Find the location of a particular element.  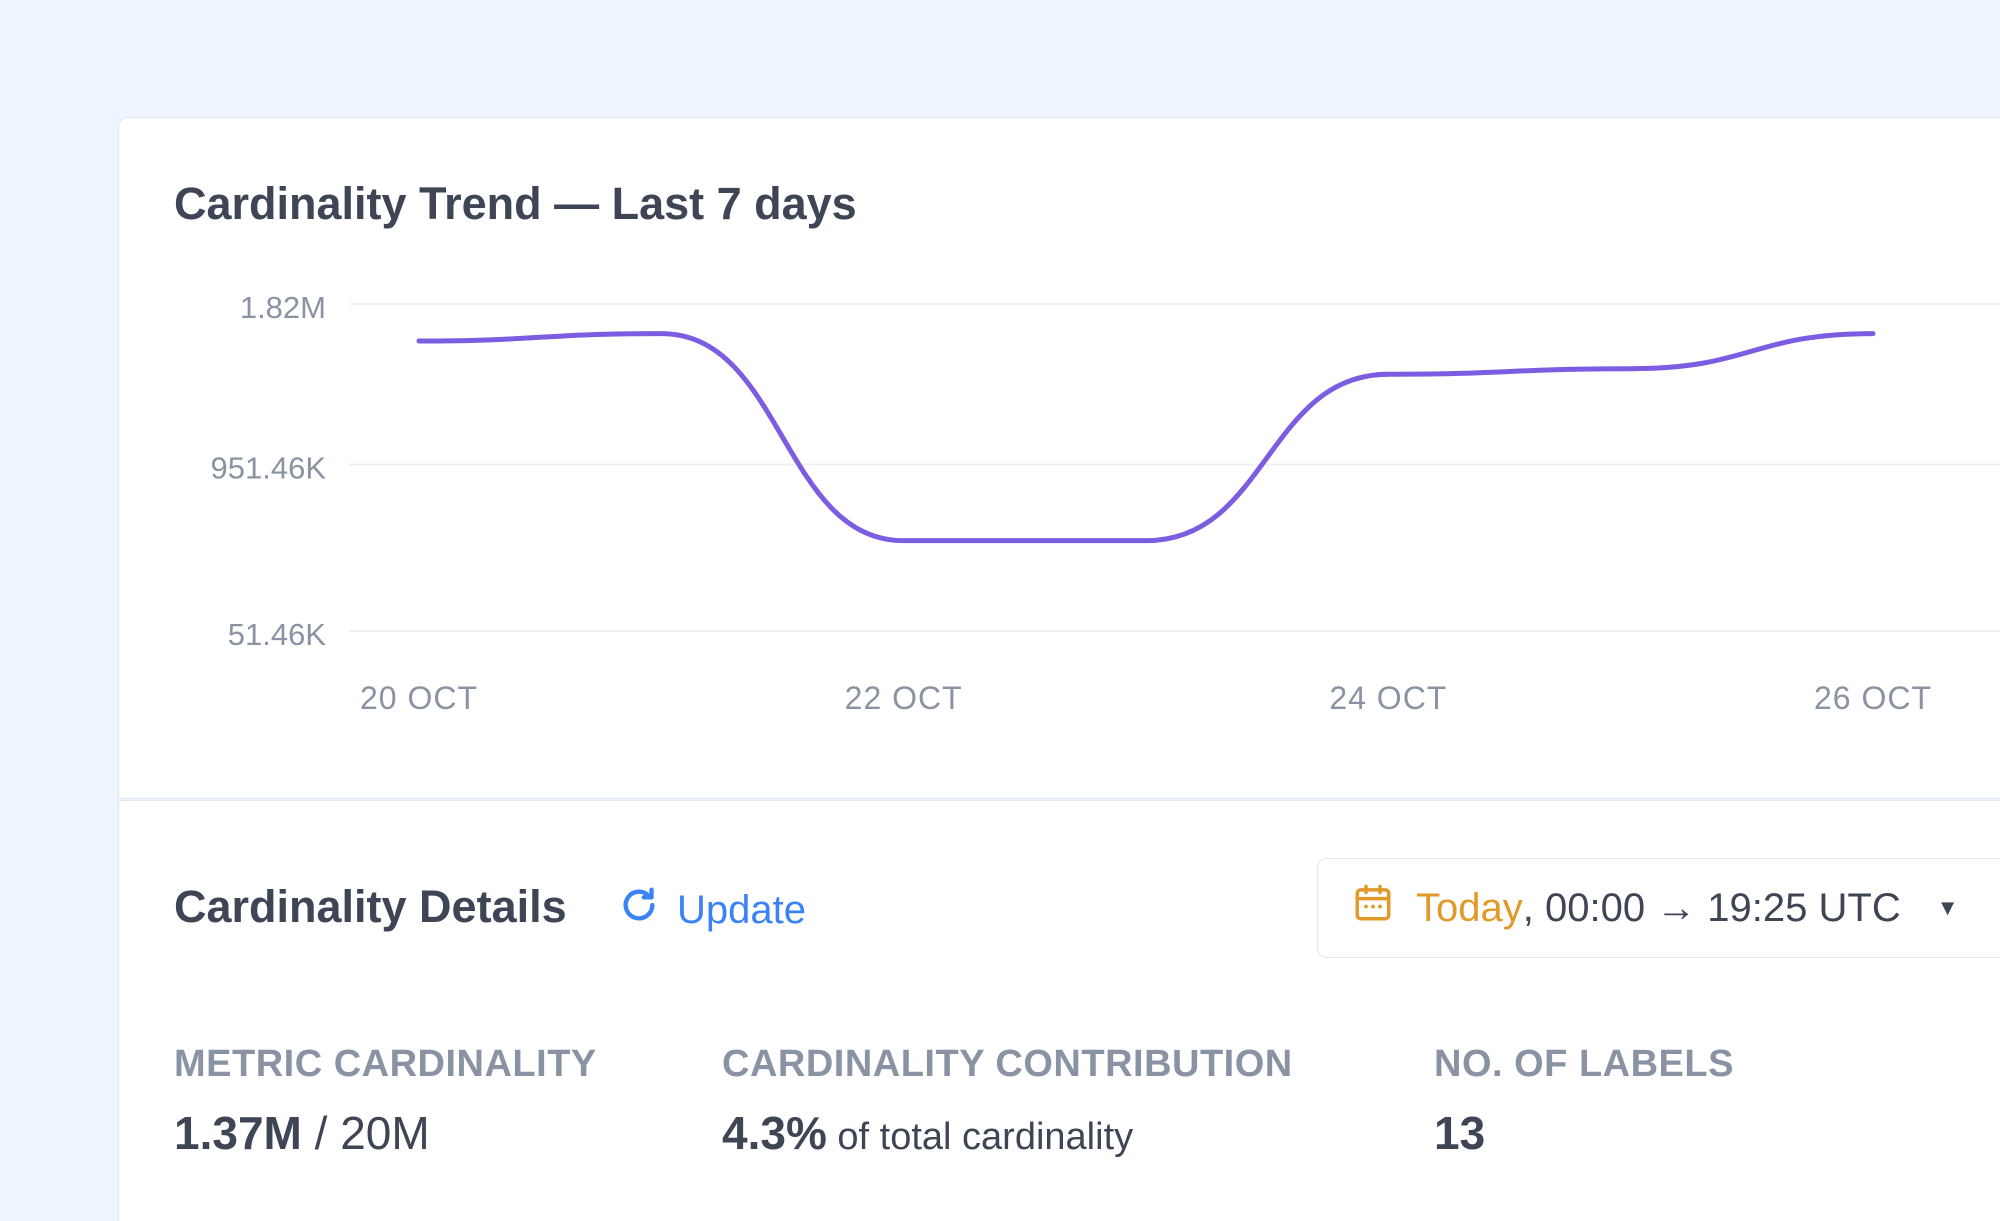

series-line is located at coordinates (1146, 437).